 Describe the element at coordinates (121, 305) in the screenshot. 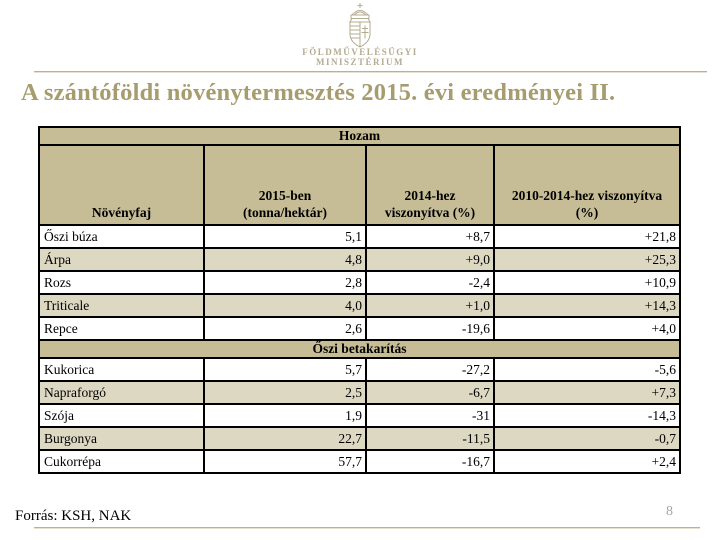

I see `crop-name: Triticale` at that location.